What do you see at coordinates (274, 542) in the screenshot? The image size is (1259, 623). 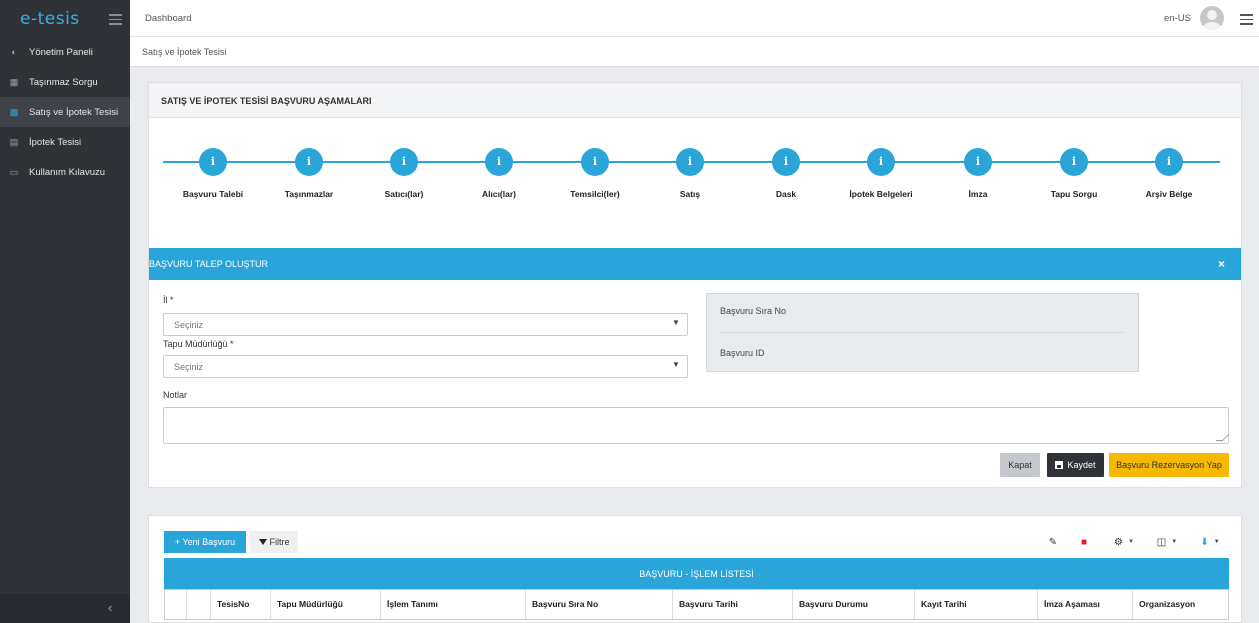 I see `filter-button: Filtre` at bounding box center [274, 542].